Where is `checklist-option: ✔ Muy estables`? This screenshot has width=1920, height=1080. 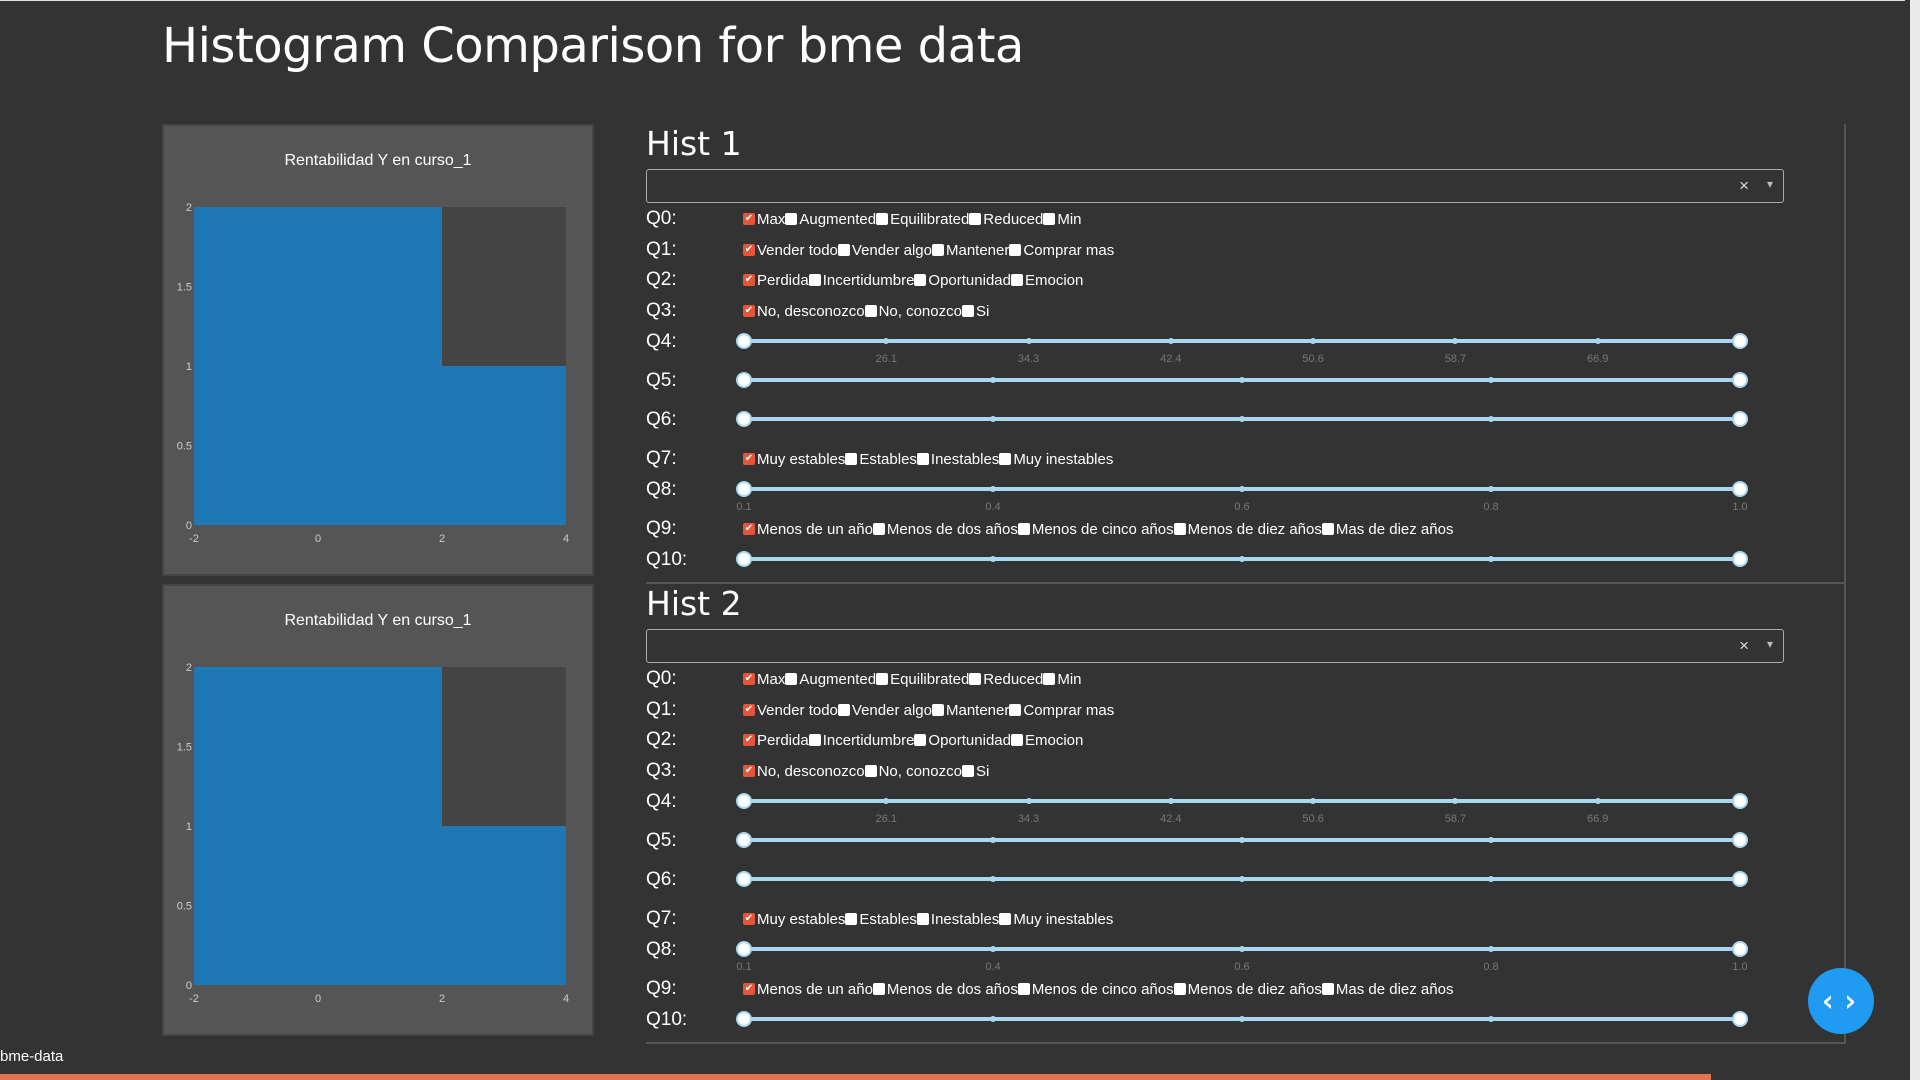
checklist-option: ✔ Muy estables is located at coordinates (794, 459).